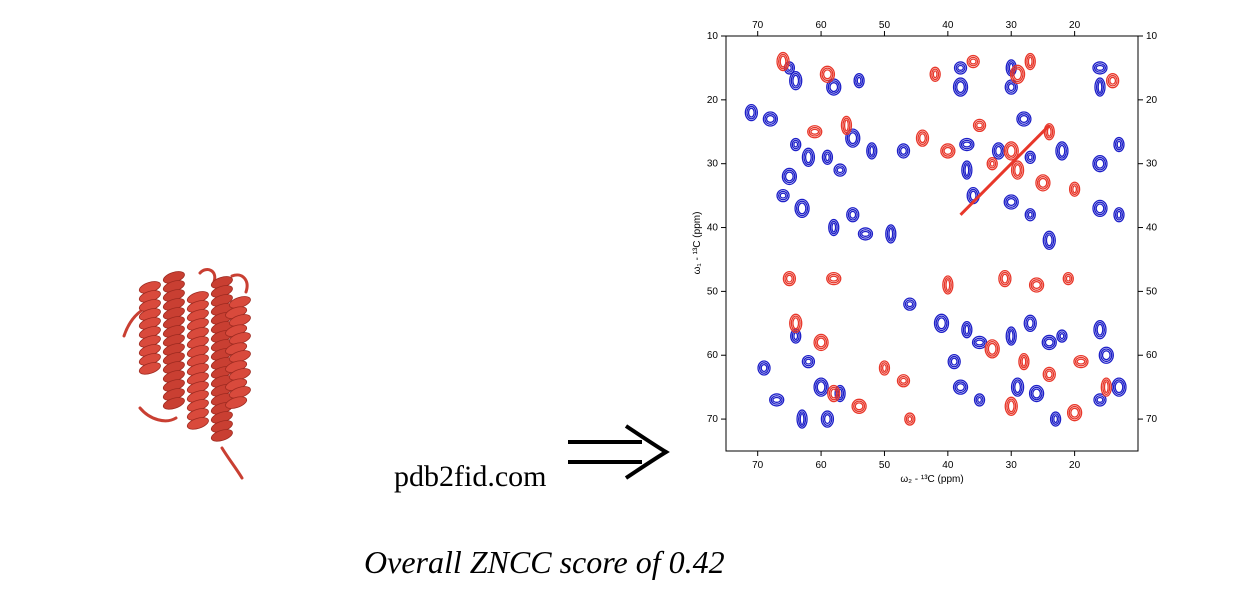 Image resolution: width=1260 pixels, height=604 pixels. Describe the element at coordinates (619, 452) in the screenshot. I see `double-arrow-icon` at that location.